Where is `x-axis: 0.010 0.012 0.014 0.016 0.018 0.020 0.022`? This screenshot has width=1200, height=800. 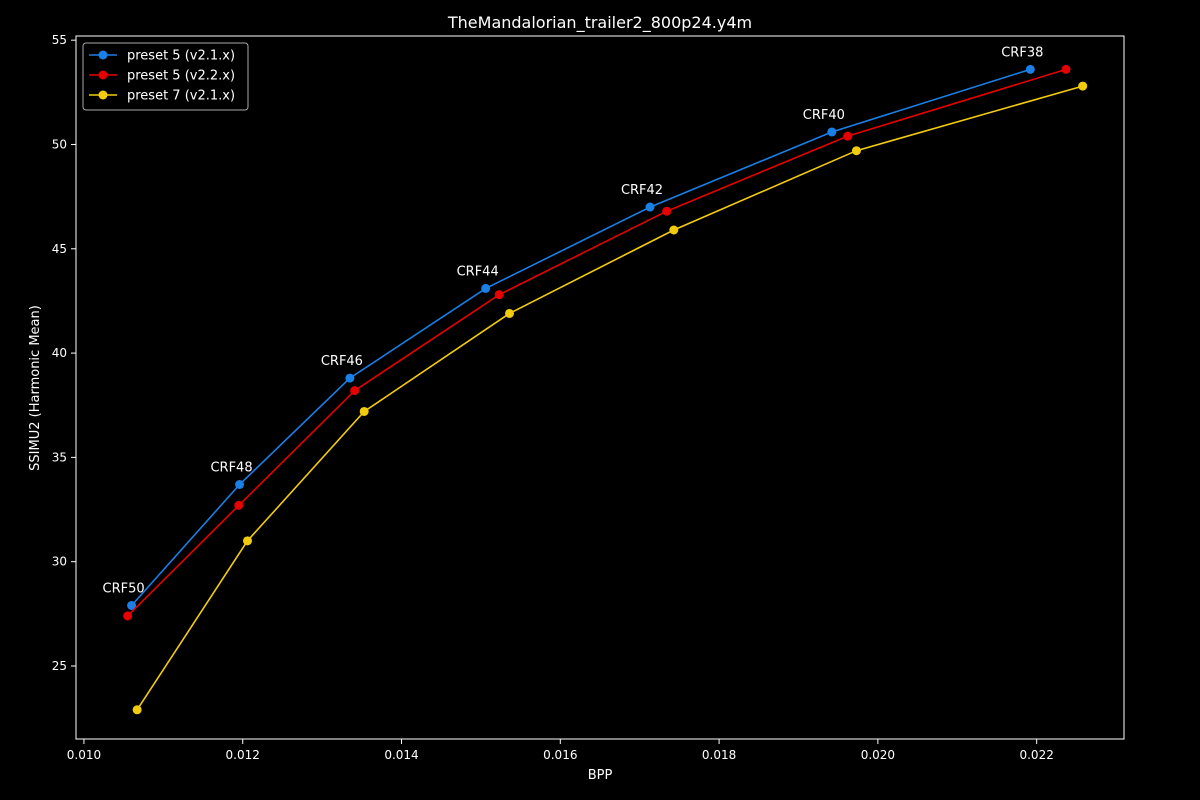 x-axis: 0.010 0.012 0.014 0.016 0.018 0.020 0.022 is located at coordinates (560, 750).